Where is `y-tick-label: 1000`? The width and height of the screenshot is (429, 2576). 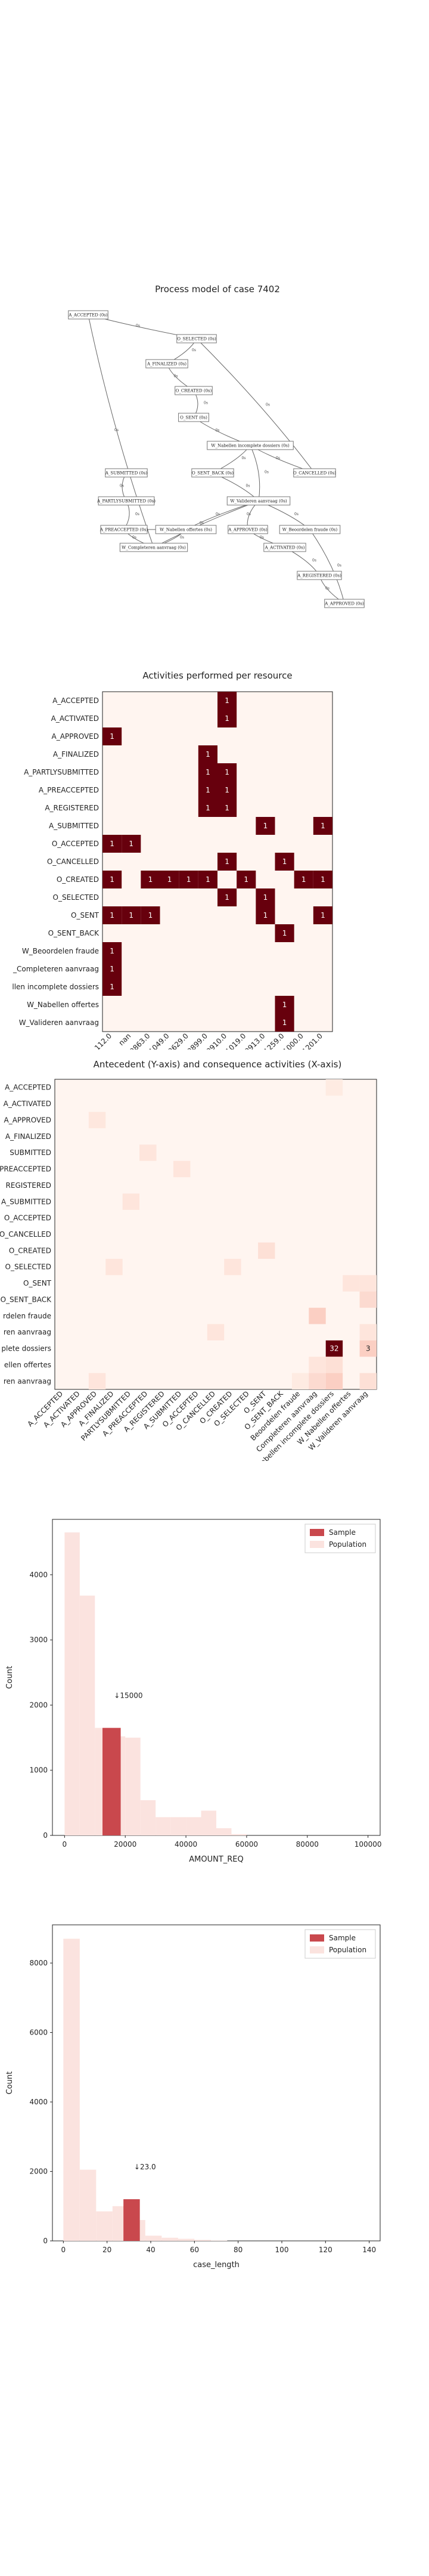 y-tick-label: 1000 is located at coordinates (38, 1771).